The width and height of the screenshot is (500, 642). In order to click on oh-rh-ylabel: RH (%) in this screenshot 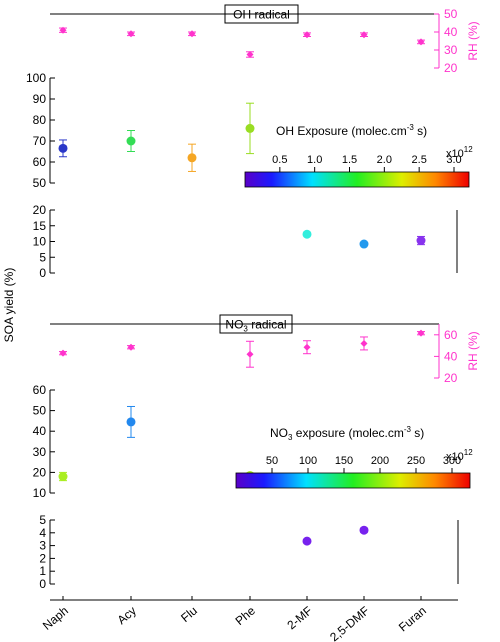, I will do `click(473, 40)`.